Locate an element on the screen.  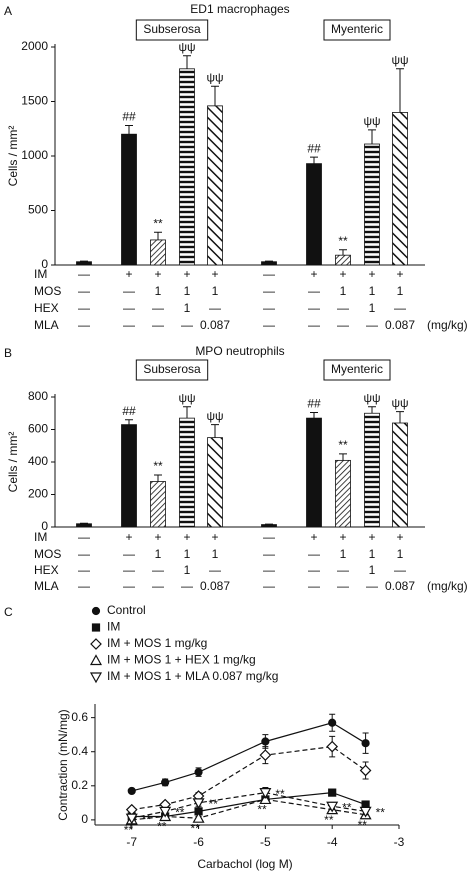
series-line is located at coordinates (248, 809).